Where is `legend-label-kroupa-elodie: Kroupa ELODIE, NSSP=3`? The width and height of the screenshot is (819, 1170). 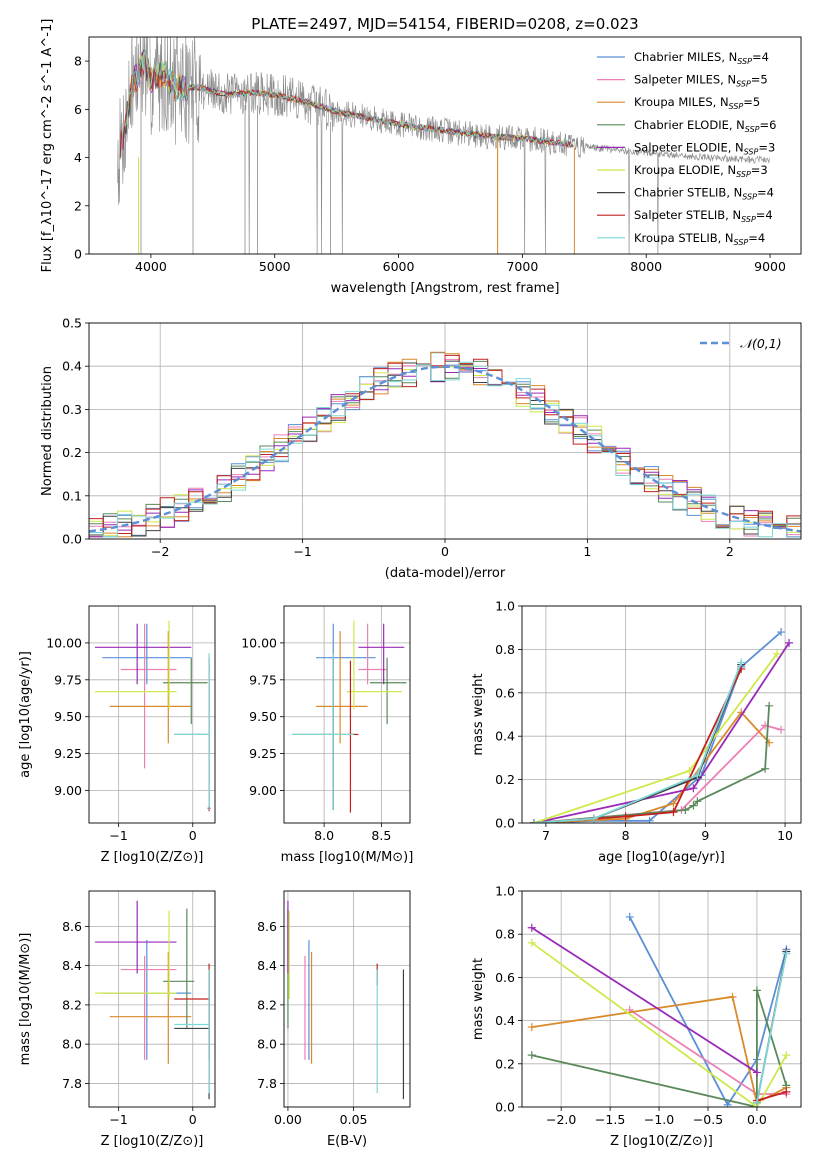
legend-label-kroupa-elodie: Kroupa ELODIE, NSSP=3 is located at coordinates (701, 171).